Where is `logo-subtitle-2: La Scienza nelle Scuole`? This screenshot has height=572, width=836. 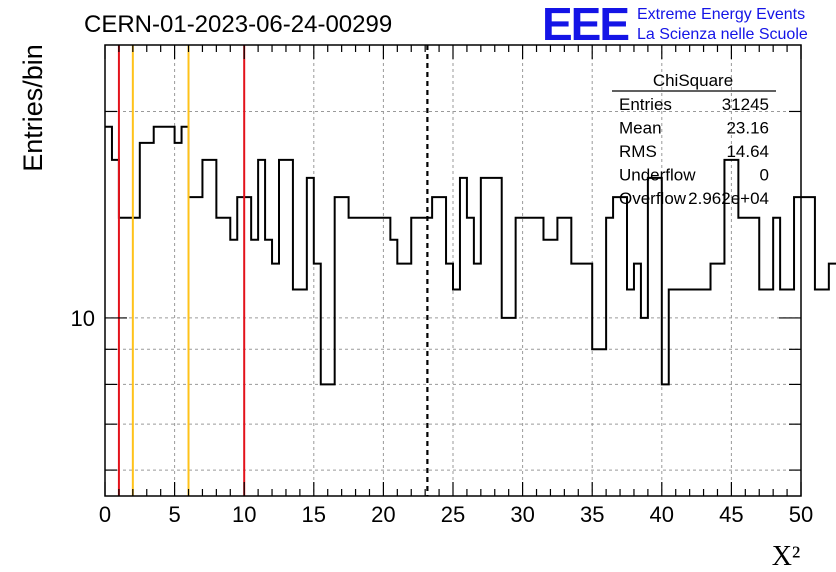 logo-subtitle-2: La Scienza nelle Scuole is located at coordinates (722, 34).